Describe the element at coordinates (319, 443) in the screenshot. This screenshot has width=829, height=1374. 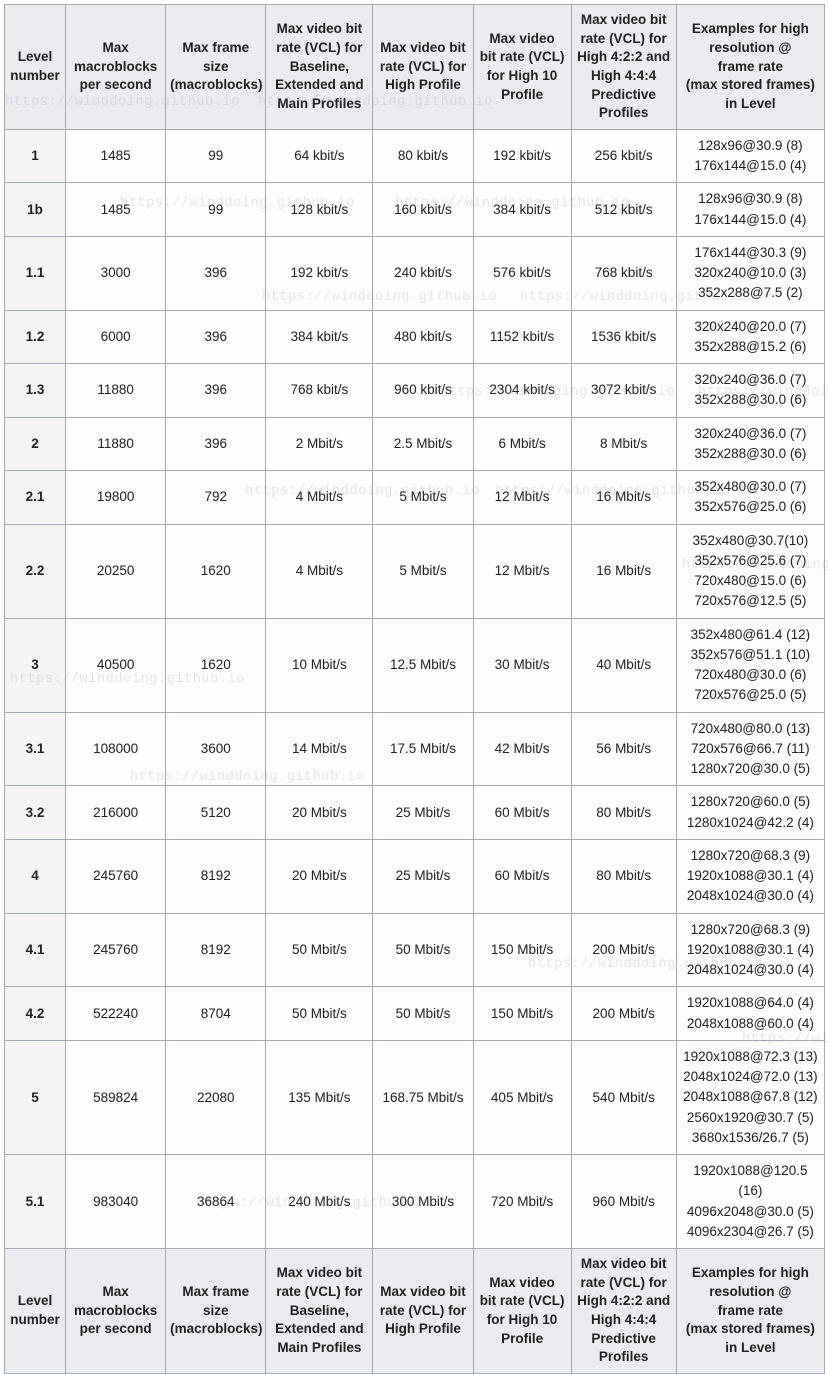
I see `cell-rate-baseline-extended-main: 2 Mbit/s` at that location.